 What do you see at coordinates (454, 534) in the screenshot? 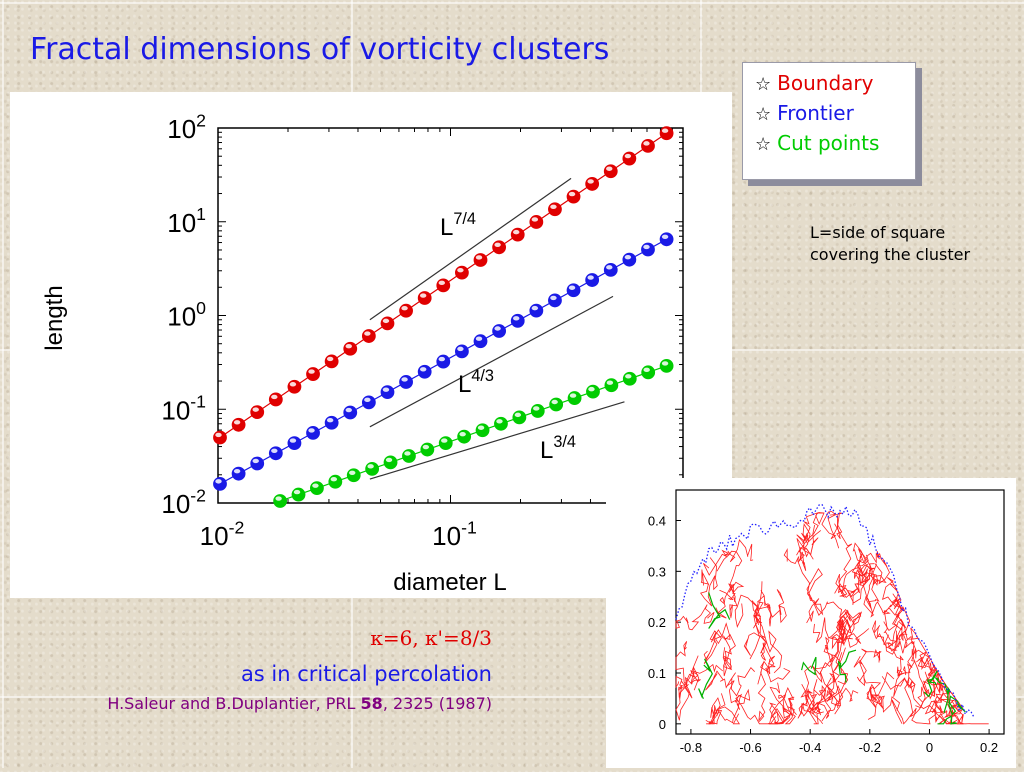
I see `x-tick-label: 10-1` at bounding box center [454, 534].